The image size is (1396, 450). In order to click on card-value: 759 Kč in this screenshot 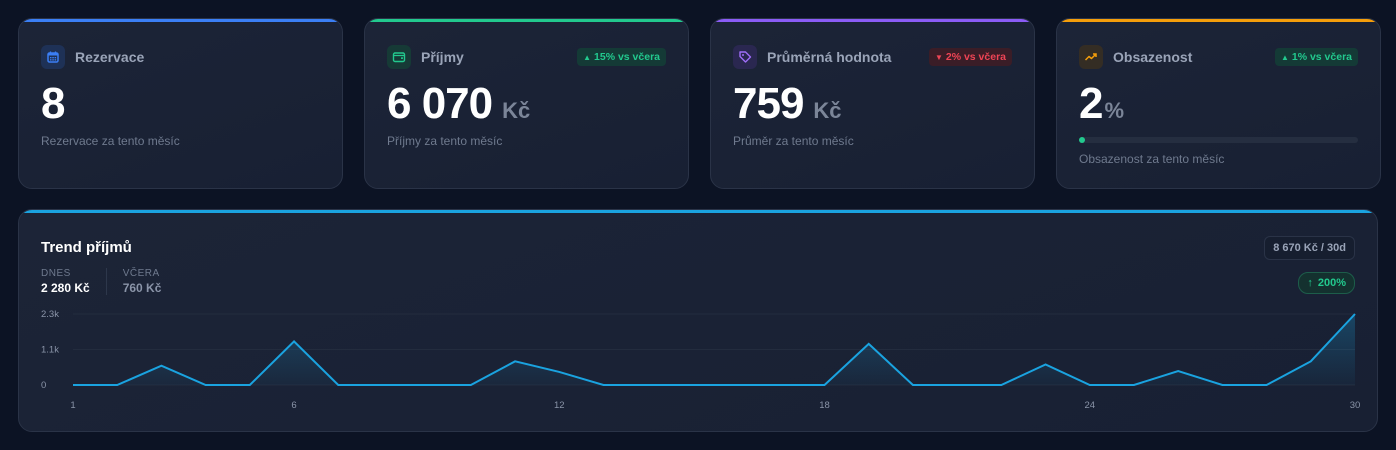, I will do `click(787, 104)`.